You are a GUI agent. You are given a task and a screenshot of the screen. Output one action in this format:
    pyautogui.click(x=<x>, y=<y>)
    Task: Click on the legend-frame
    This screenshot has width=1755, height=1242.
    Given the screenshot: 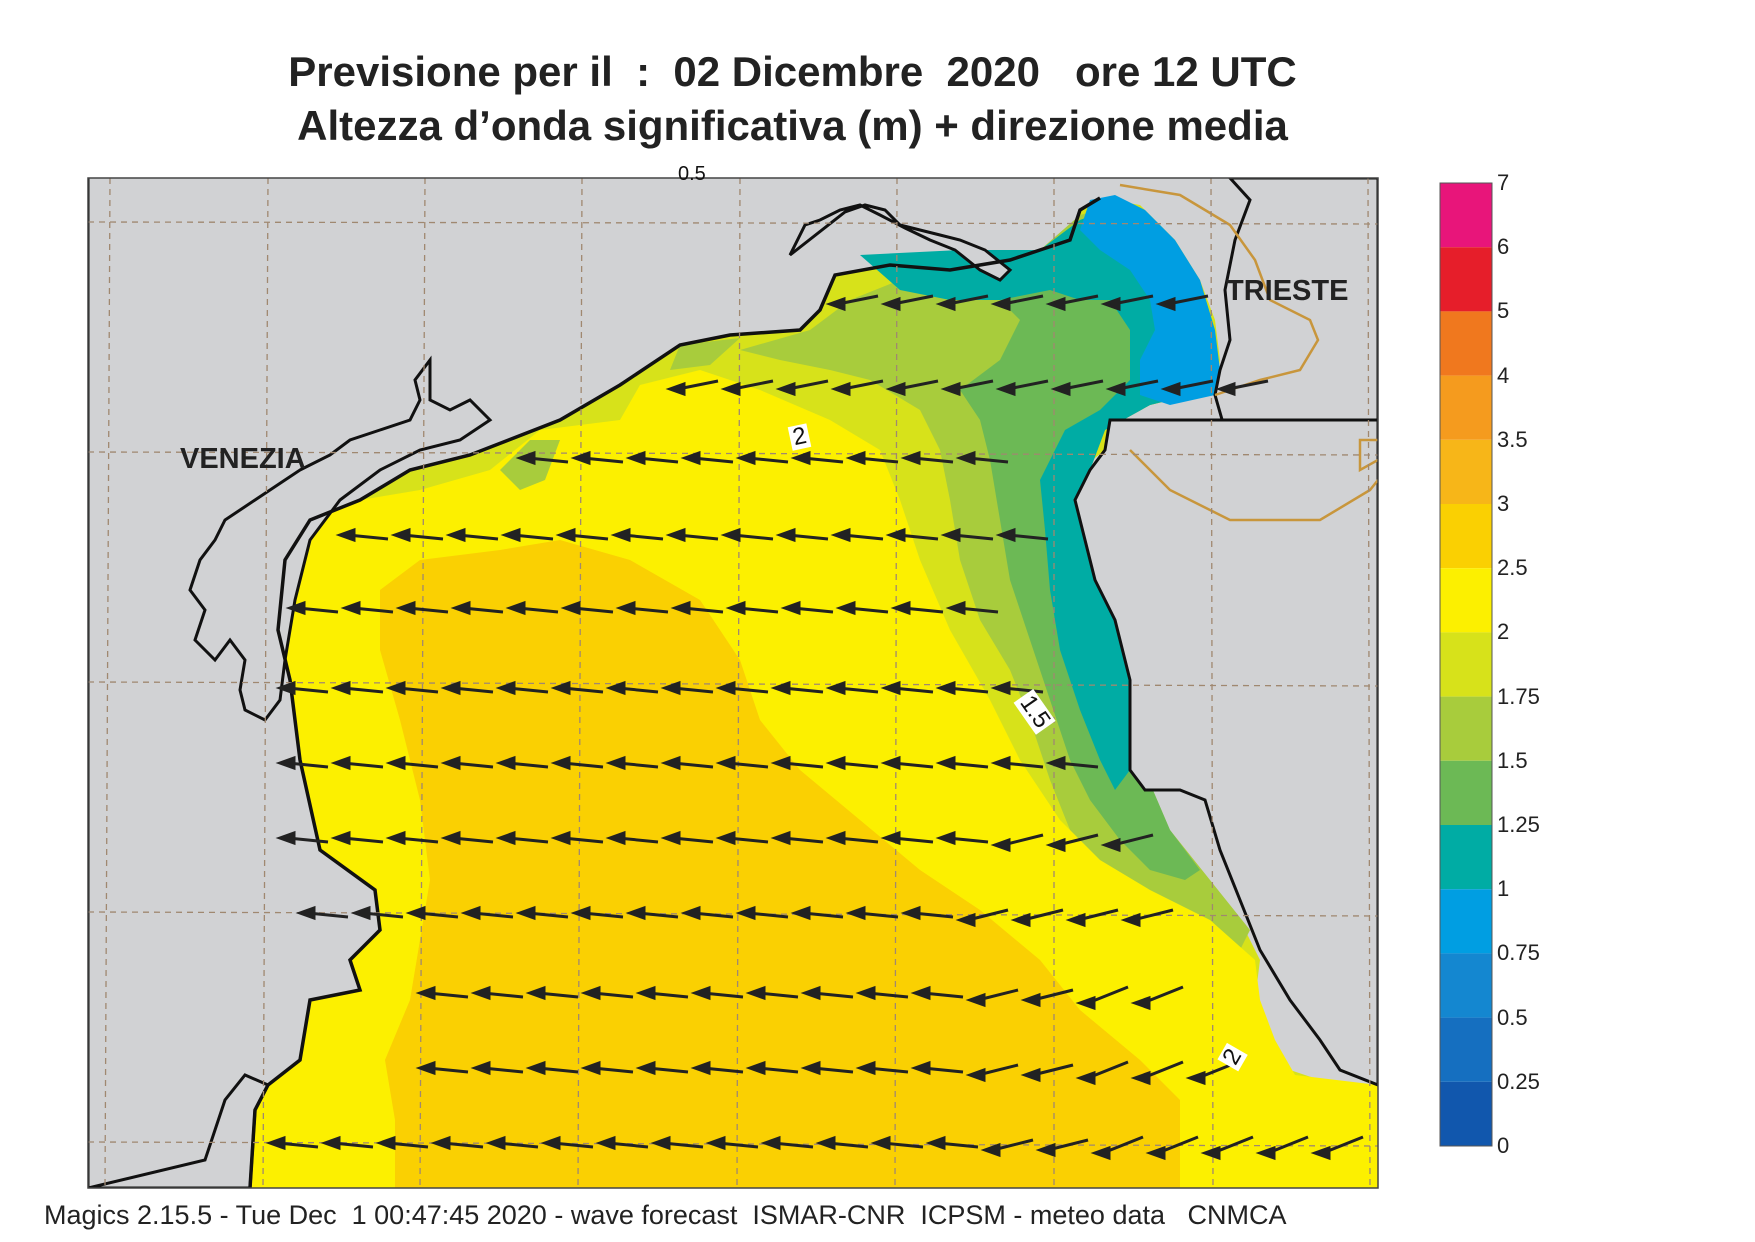 What is the action you would take?
    pyautogui.click(x=1466, y=664)
    